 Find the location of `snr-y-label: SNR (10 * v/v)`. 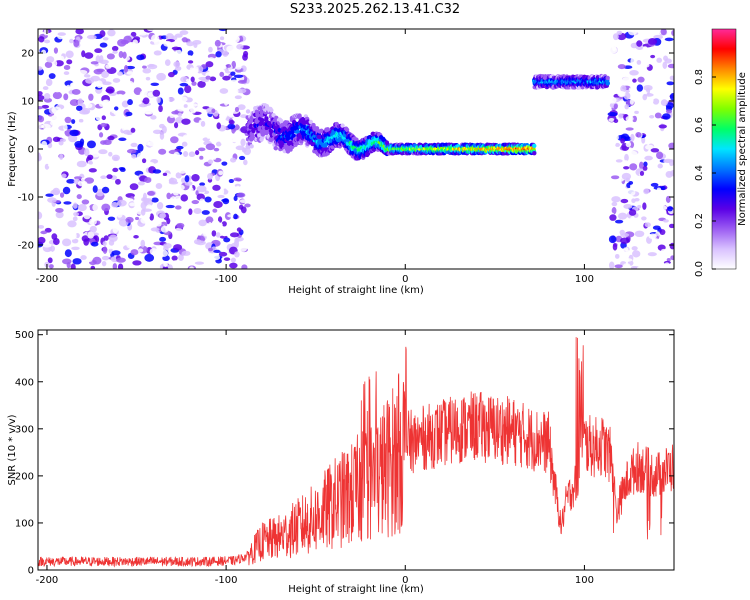

snr-y-label: SNR (10 * v/v) is located at coordinates (12, 449).